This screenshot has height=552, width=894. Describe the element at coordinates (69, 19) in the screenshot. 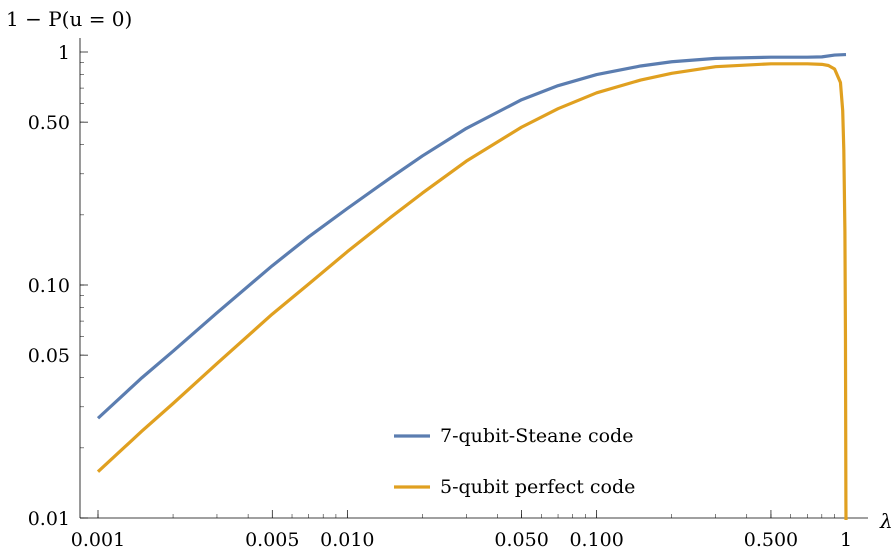

I see `y-axis-label: 1 − P(u = 0)` at that location.